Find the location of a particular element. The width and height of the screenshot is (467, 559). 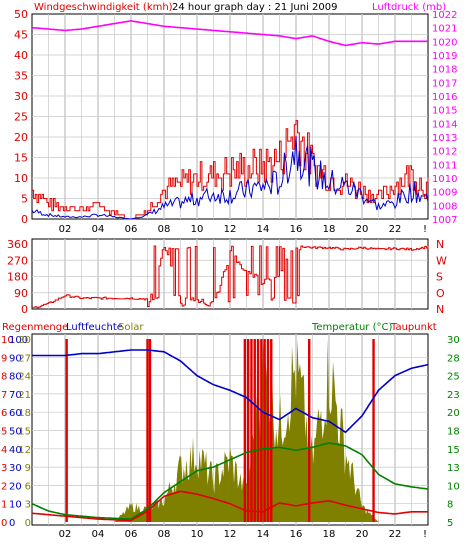

humidity-tick-label: 90 is located at coordinates (15, 358).